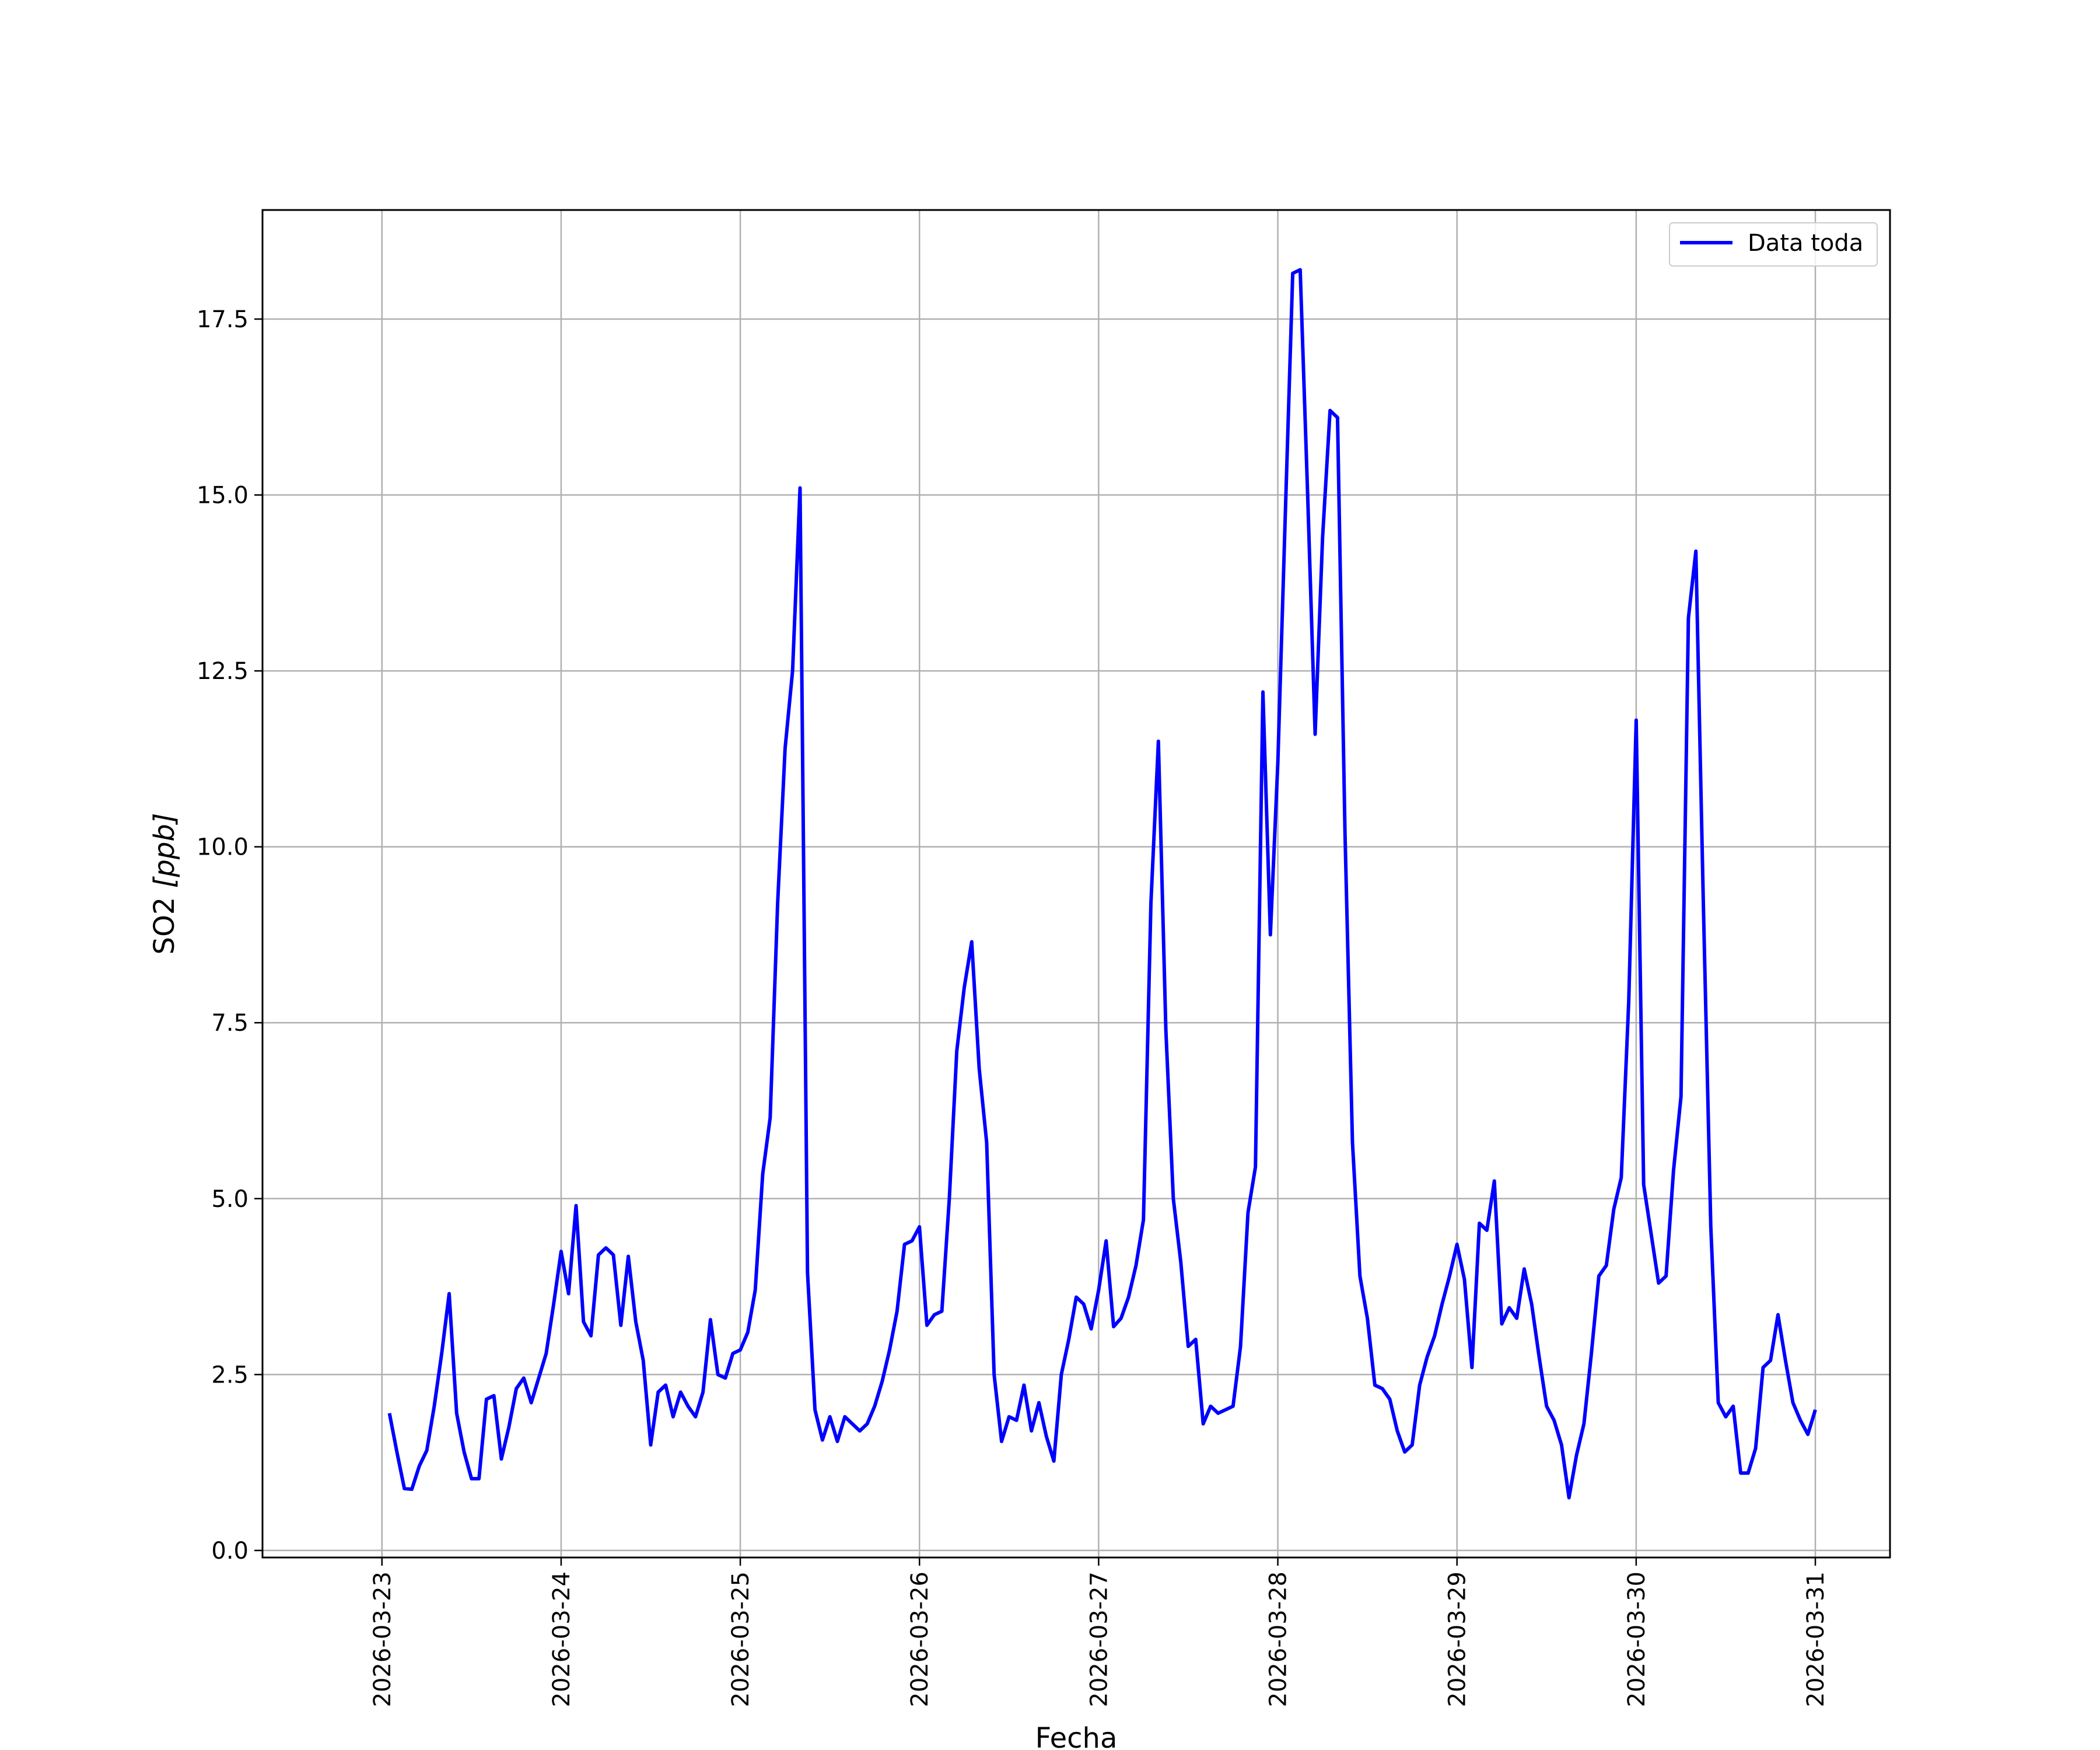  I want to click on x-tick-label: 2026-03-27, so click(1099, 1639).